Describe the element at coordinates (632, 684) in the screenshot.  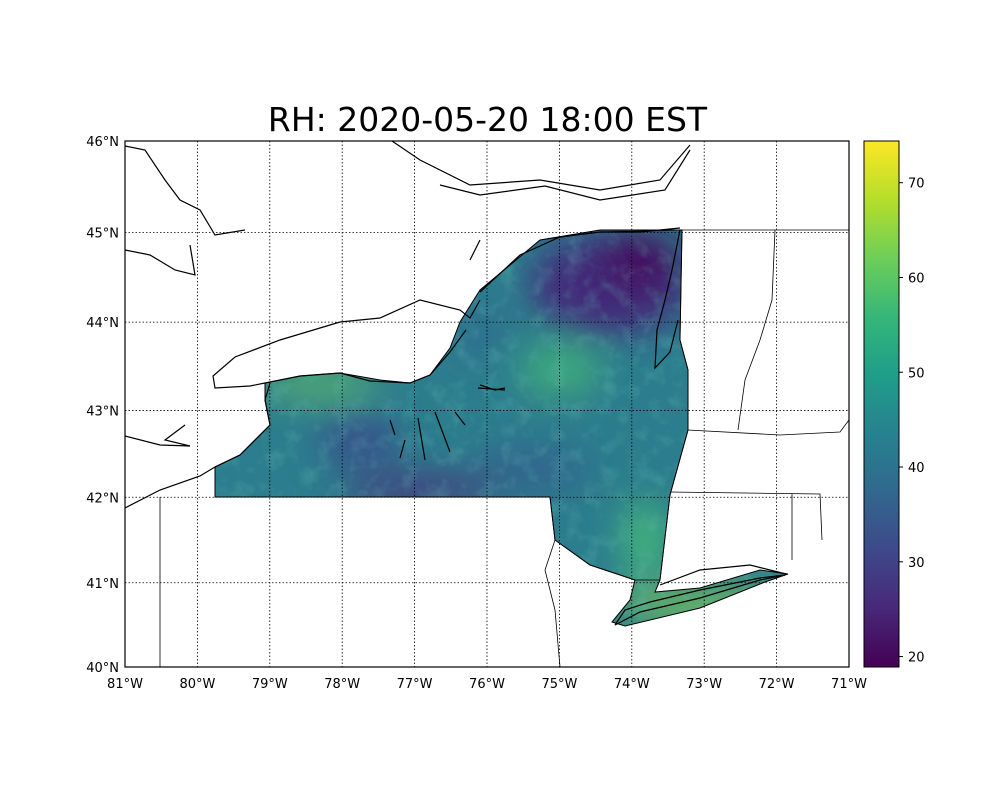
I see `x-tick-label: 74°W` at that location.